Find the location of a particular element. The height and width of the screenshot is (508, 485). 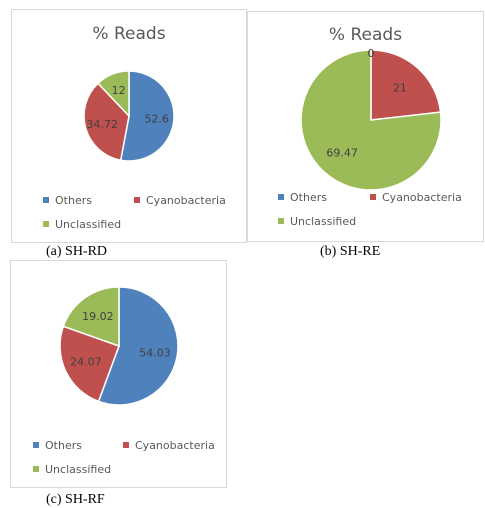

data-label-unclassified: 12 is located at coordinates (119, 90).